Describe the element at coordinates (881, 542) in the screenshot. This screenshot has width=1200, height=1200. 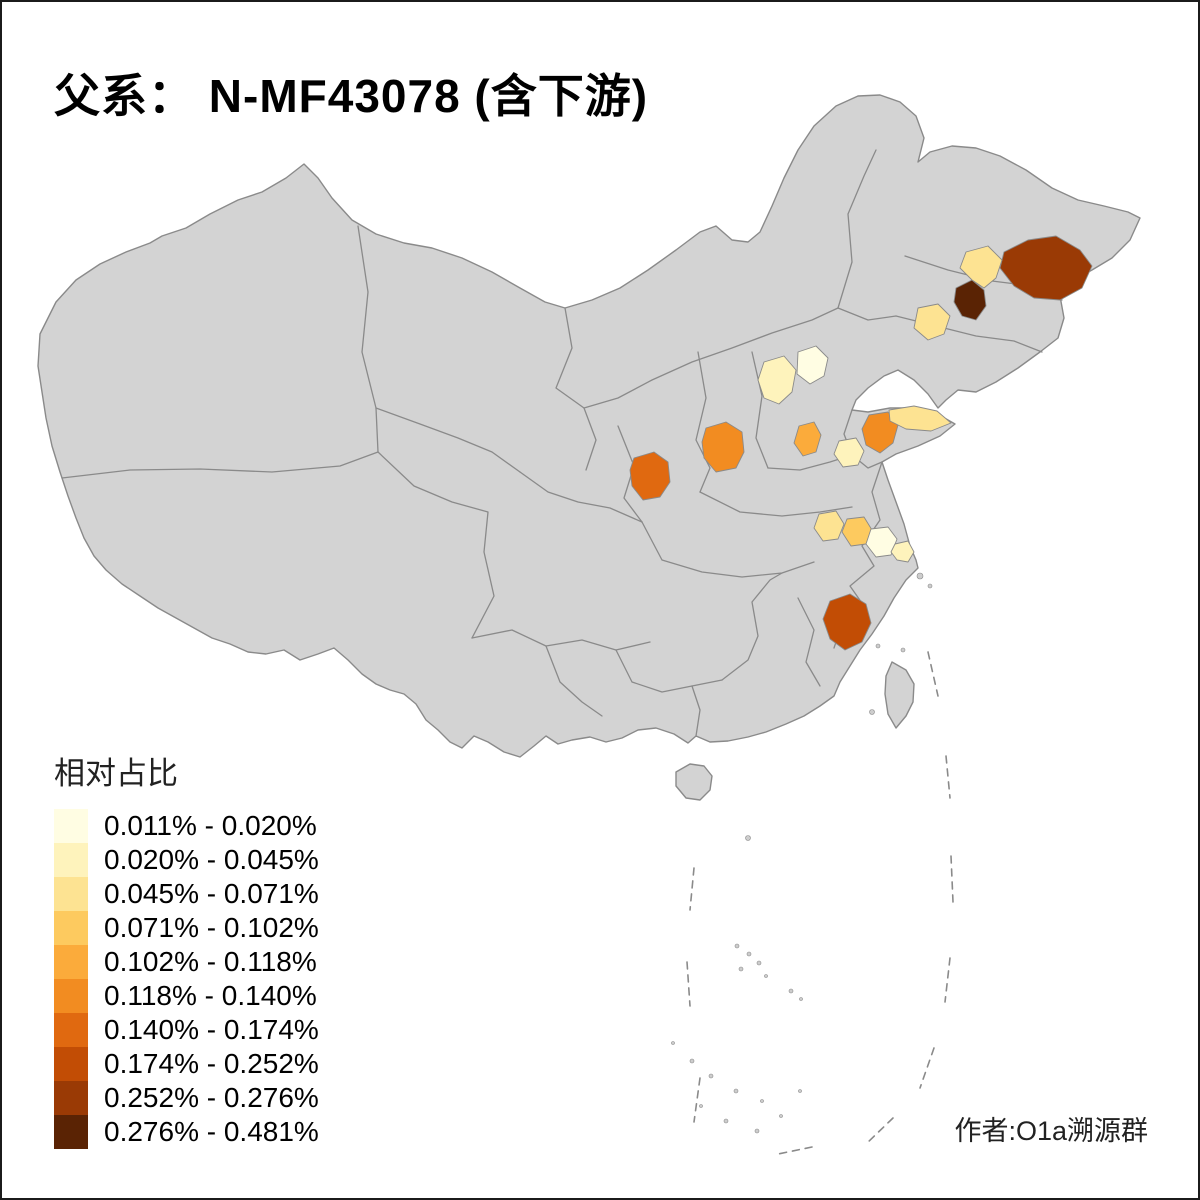
I see `highlighted-region-jiangsu-pale` at that location.